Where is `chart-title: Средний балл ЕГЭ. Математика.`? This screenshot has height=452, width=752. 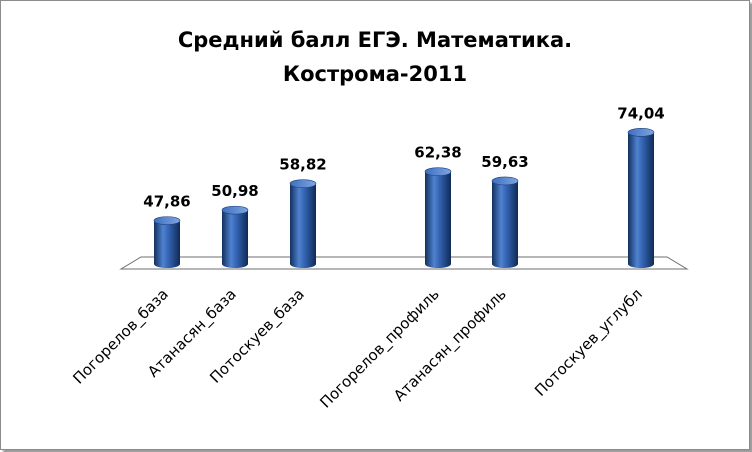
chart-title: Средний балл ЕГЭ. Математика. is located at coordinates (375, 40).